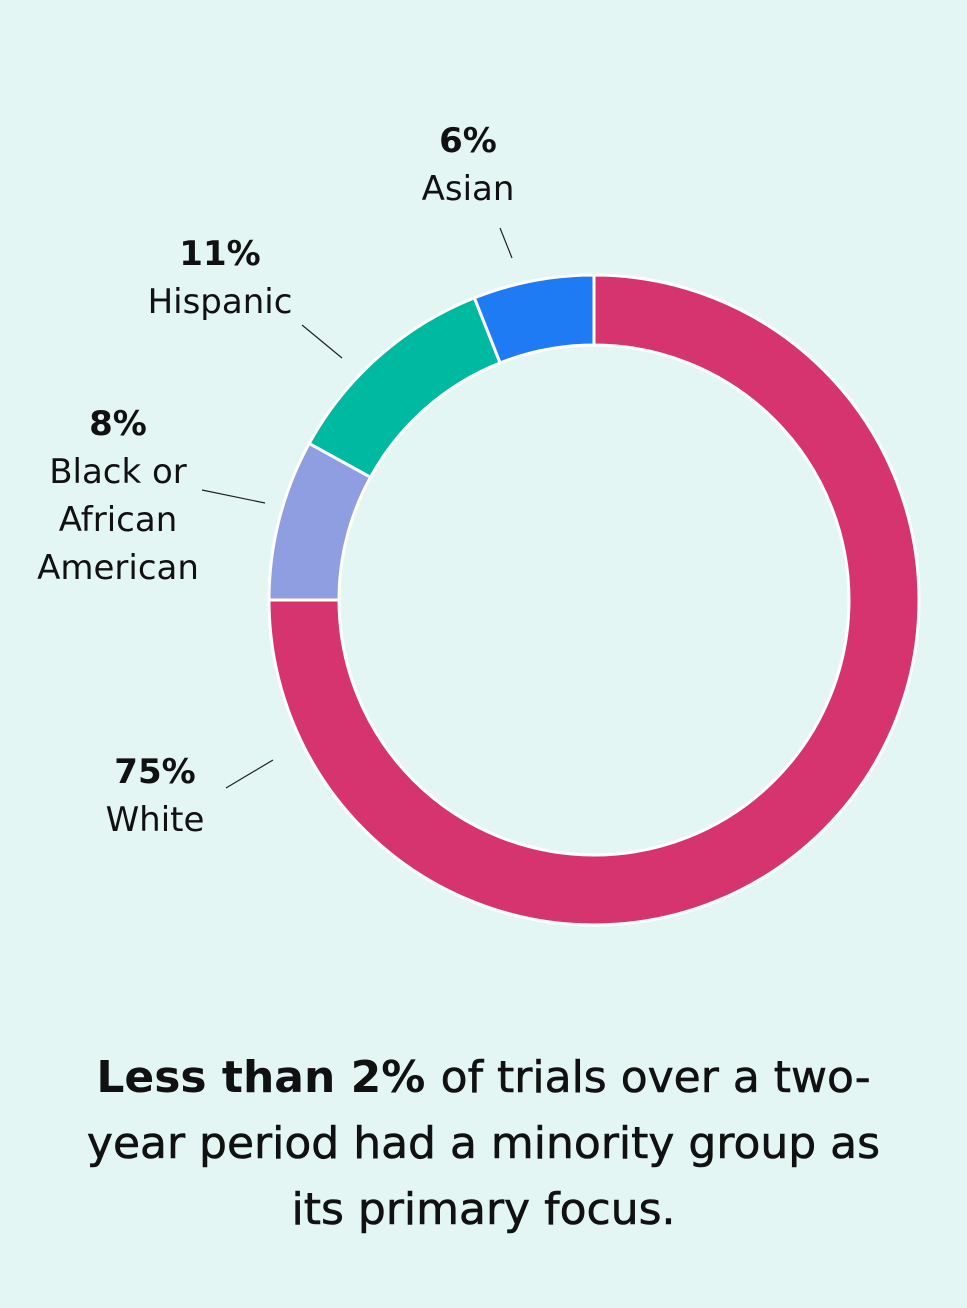  Describe the element at coordinates (118, 424) in the screenshot. I see `value-label: 8%` at that location.